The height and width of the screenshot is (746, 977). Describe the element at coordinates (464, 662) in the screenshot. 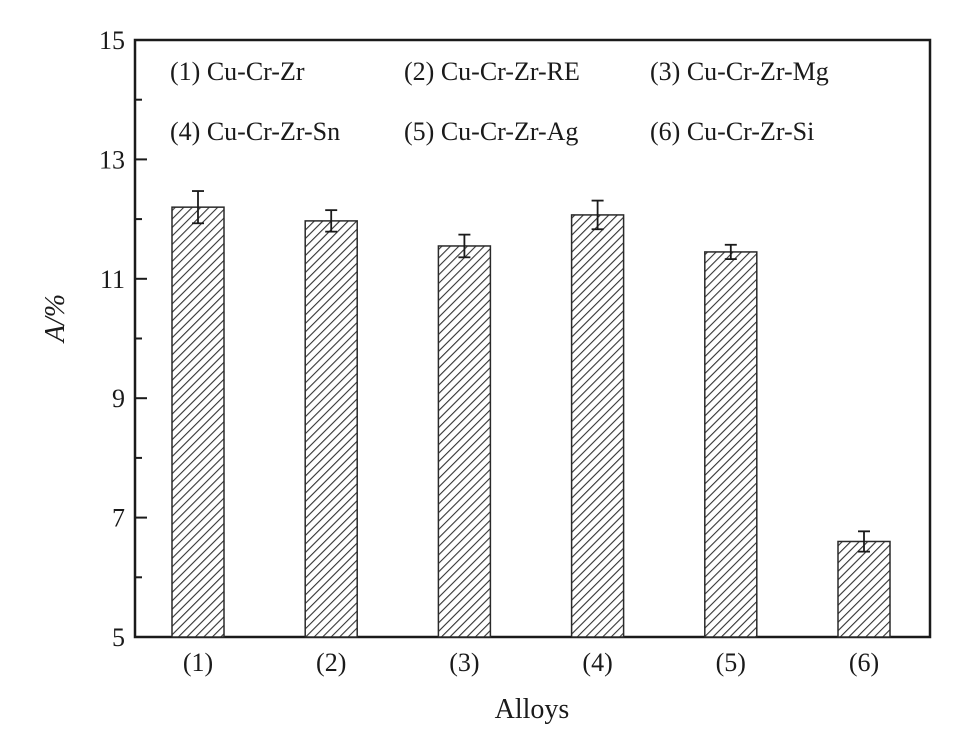

I see `x-tick-label: (3)` at that location.